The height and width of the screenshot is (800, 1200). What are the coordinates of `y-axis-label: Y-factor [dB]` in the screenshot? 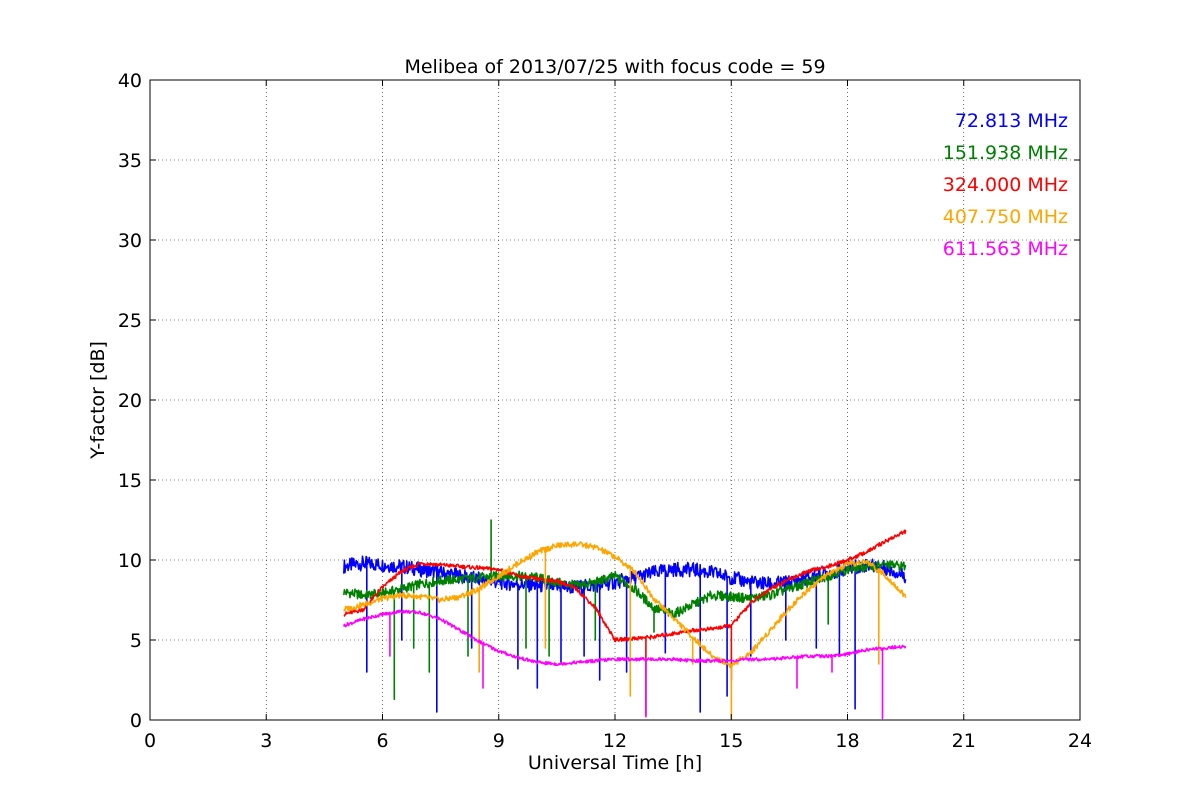 It's located at (98, 400).